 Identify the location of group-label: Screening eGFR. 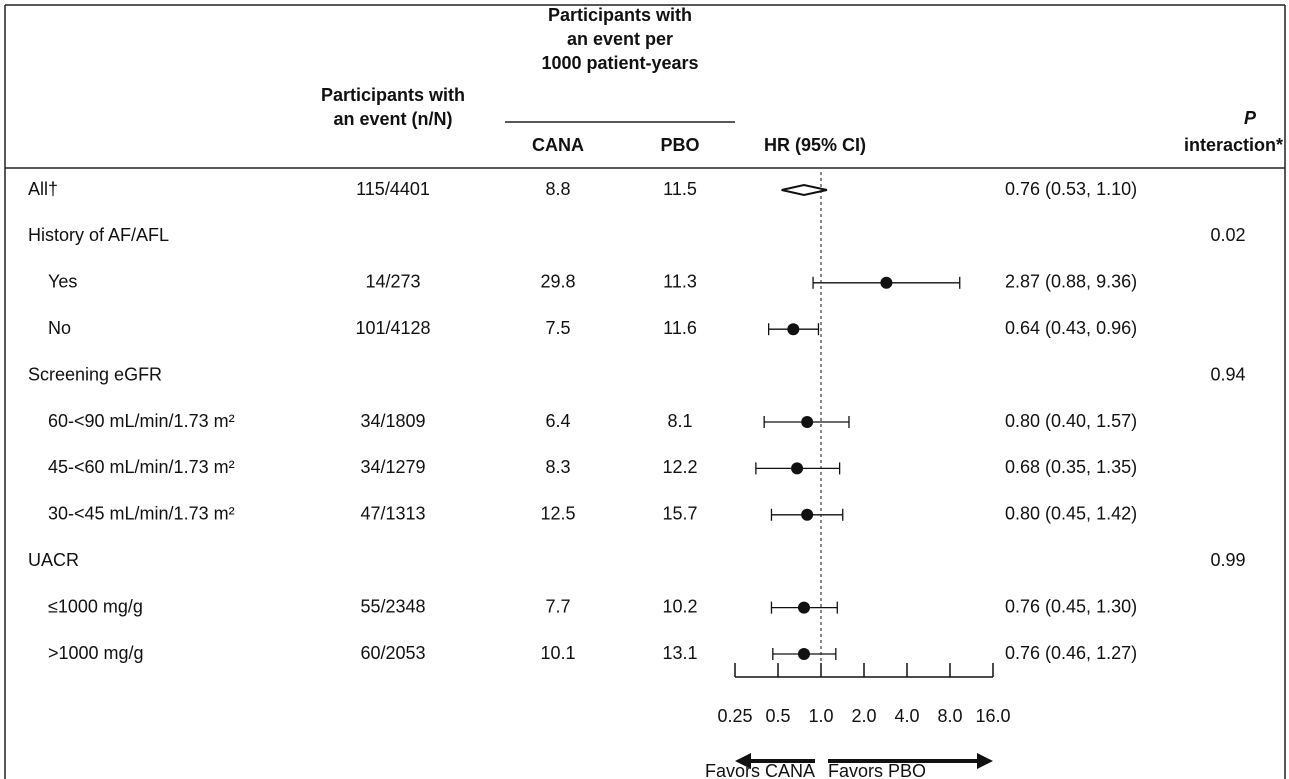
(95, 374).